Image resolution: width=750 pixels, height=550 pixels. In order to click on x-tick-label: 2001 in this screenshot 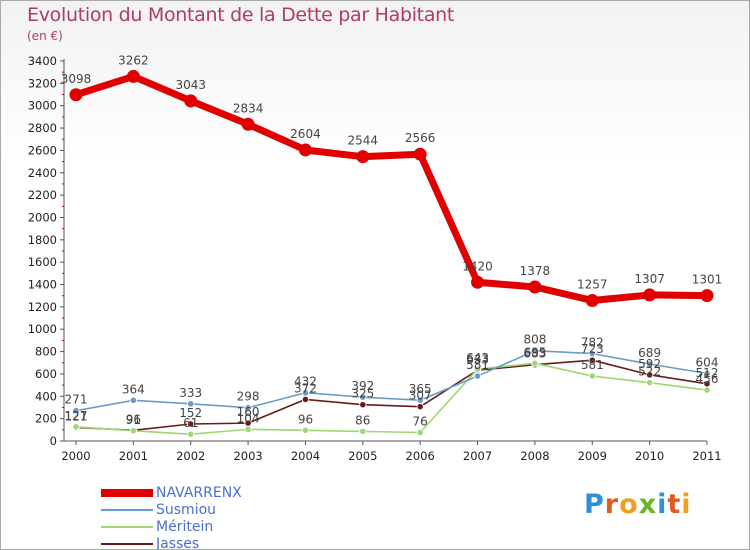, I will do `click(133, 456)`.